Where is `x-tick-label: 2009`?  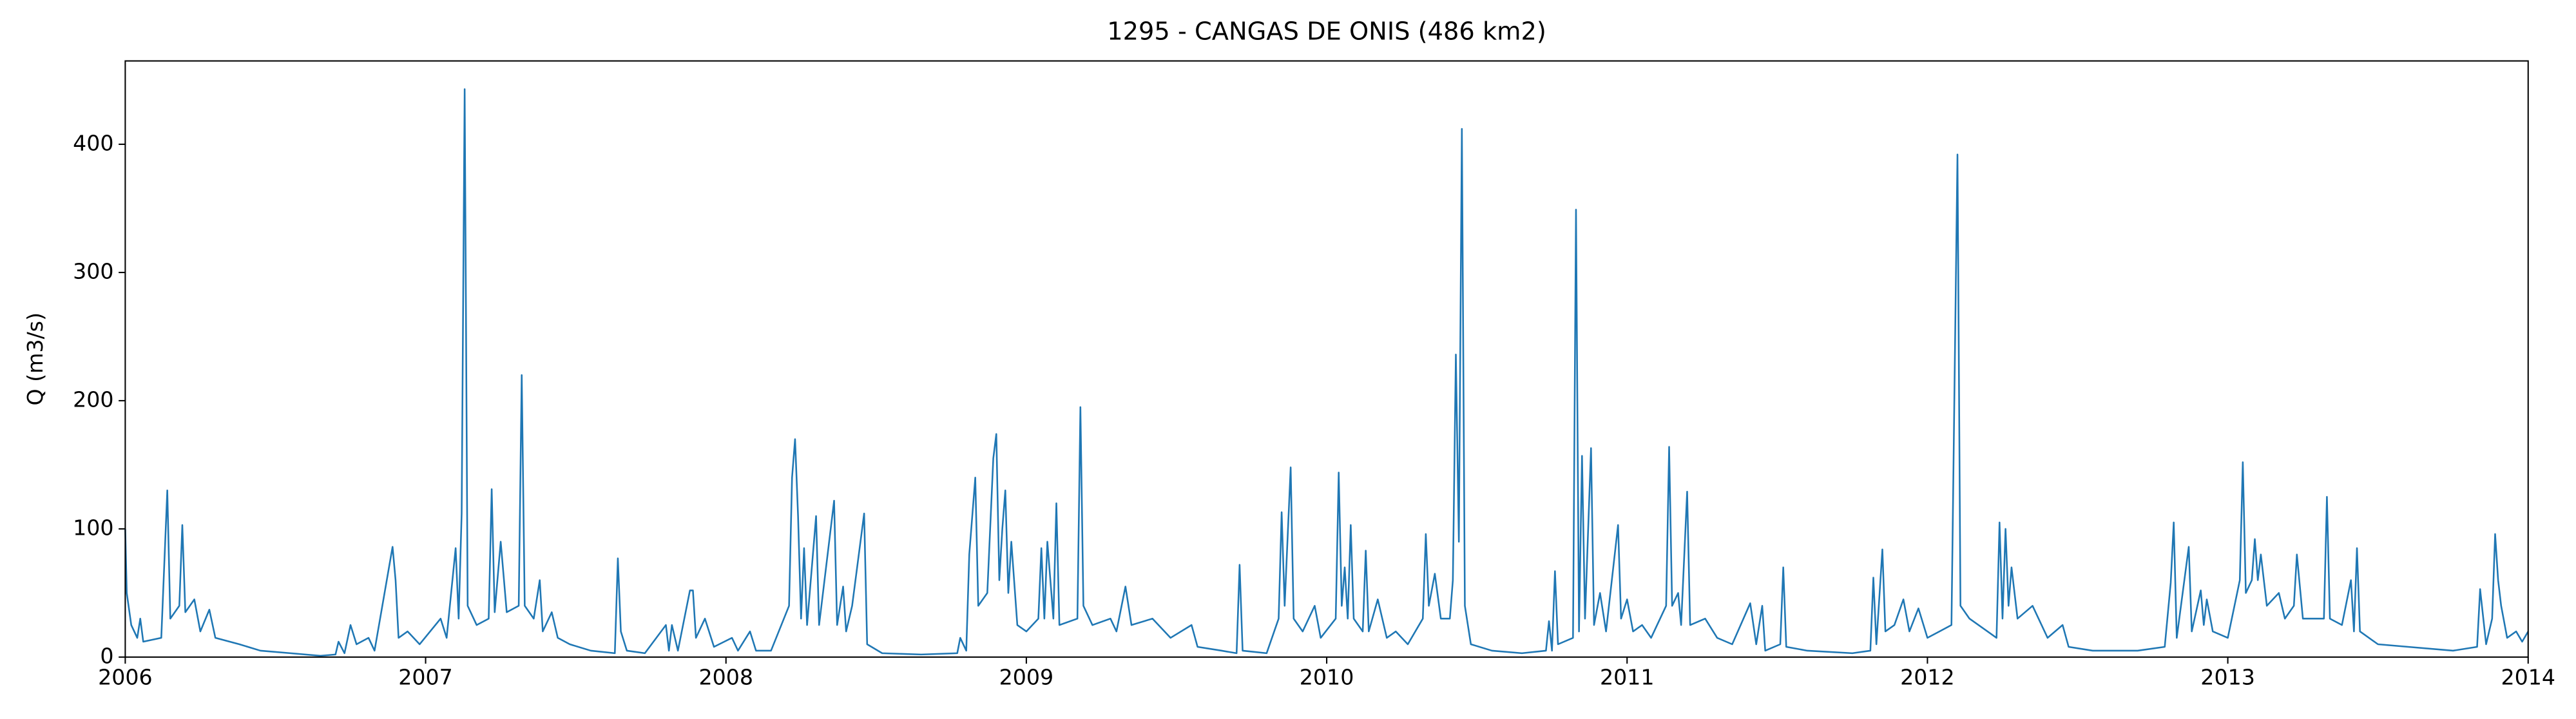
x-tick-label: 2009 is located at coordinates (1027, 677).